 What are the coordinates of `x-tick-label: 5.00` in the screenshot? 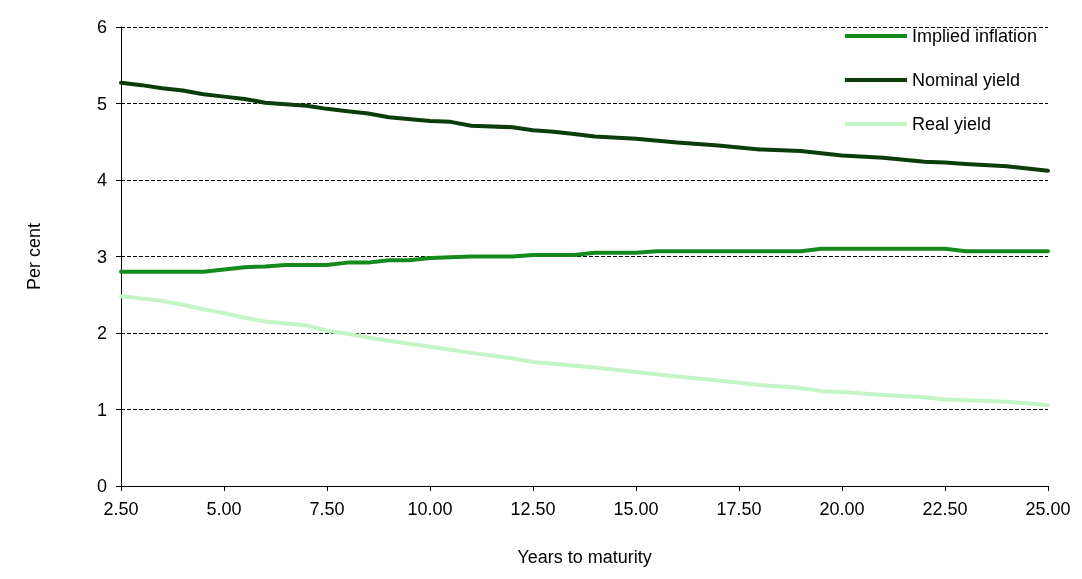 It's located at (224, 509).